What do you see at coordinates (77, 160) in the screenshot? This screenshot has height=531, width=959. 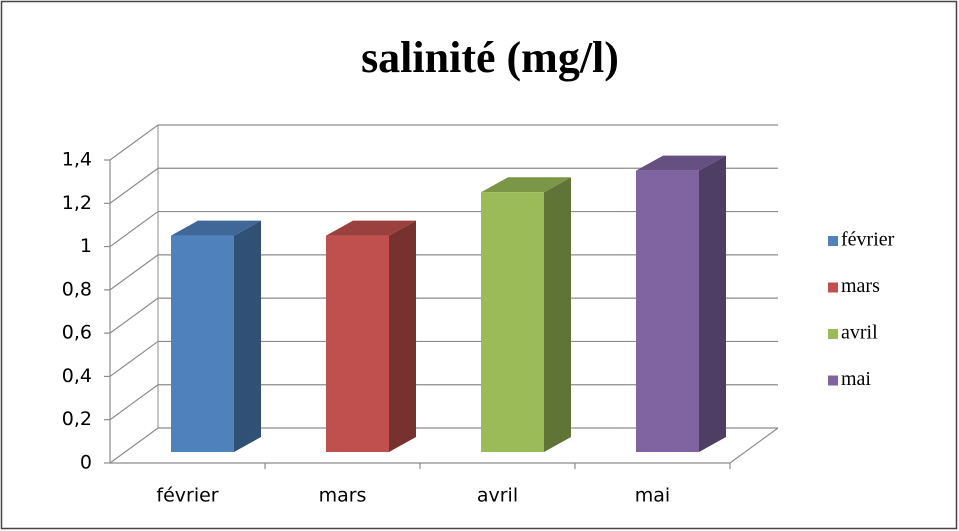 I see `y-tick-label: 1,4` at bounding box center [77, 160].